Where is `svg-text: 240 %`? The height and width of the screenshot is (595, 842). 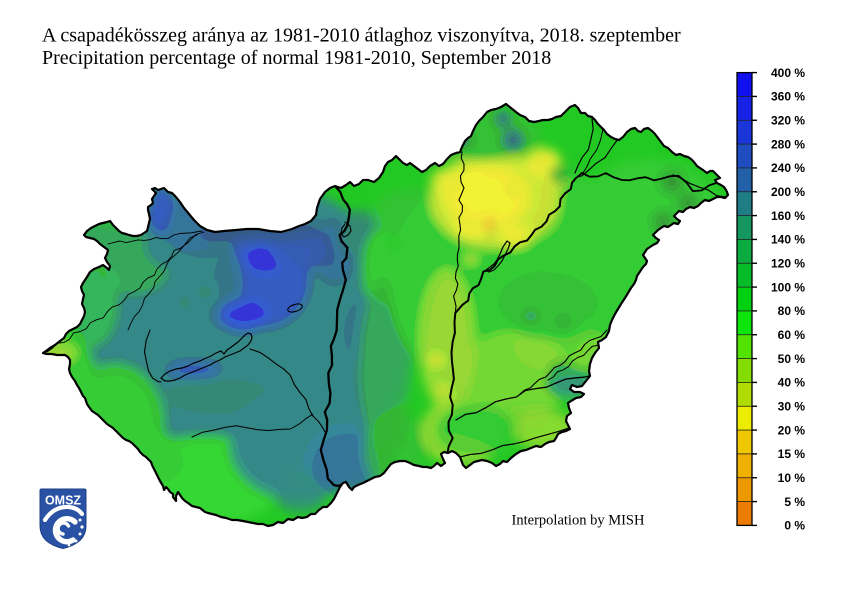 svg-text: 240 % is located at coordinates (788, 168).